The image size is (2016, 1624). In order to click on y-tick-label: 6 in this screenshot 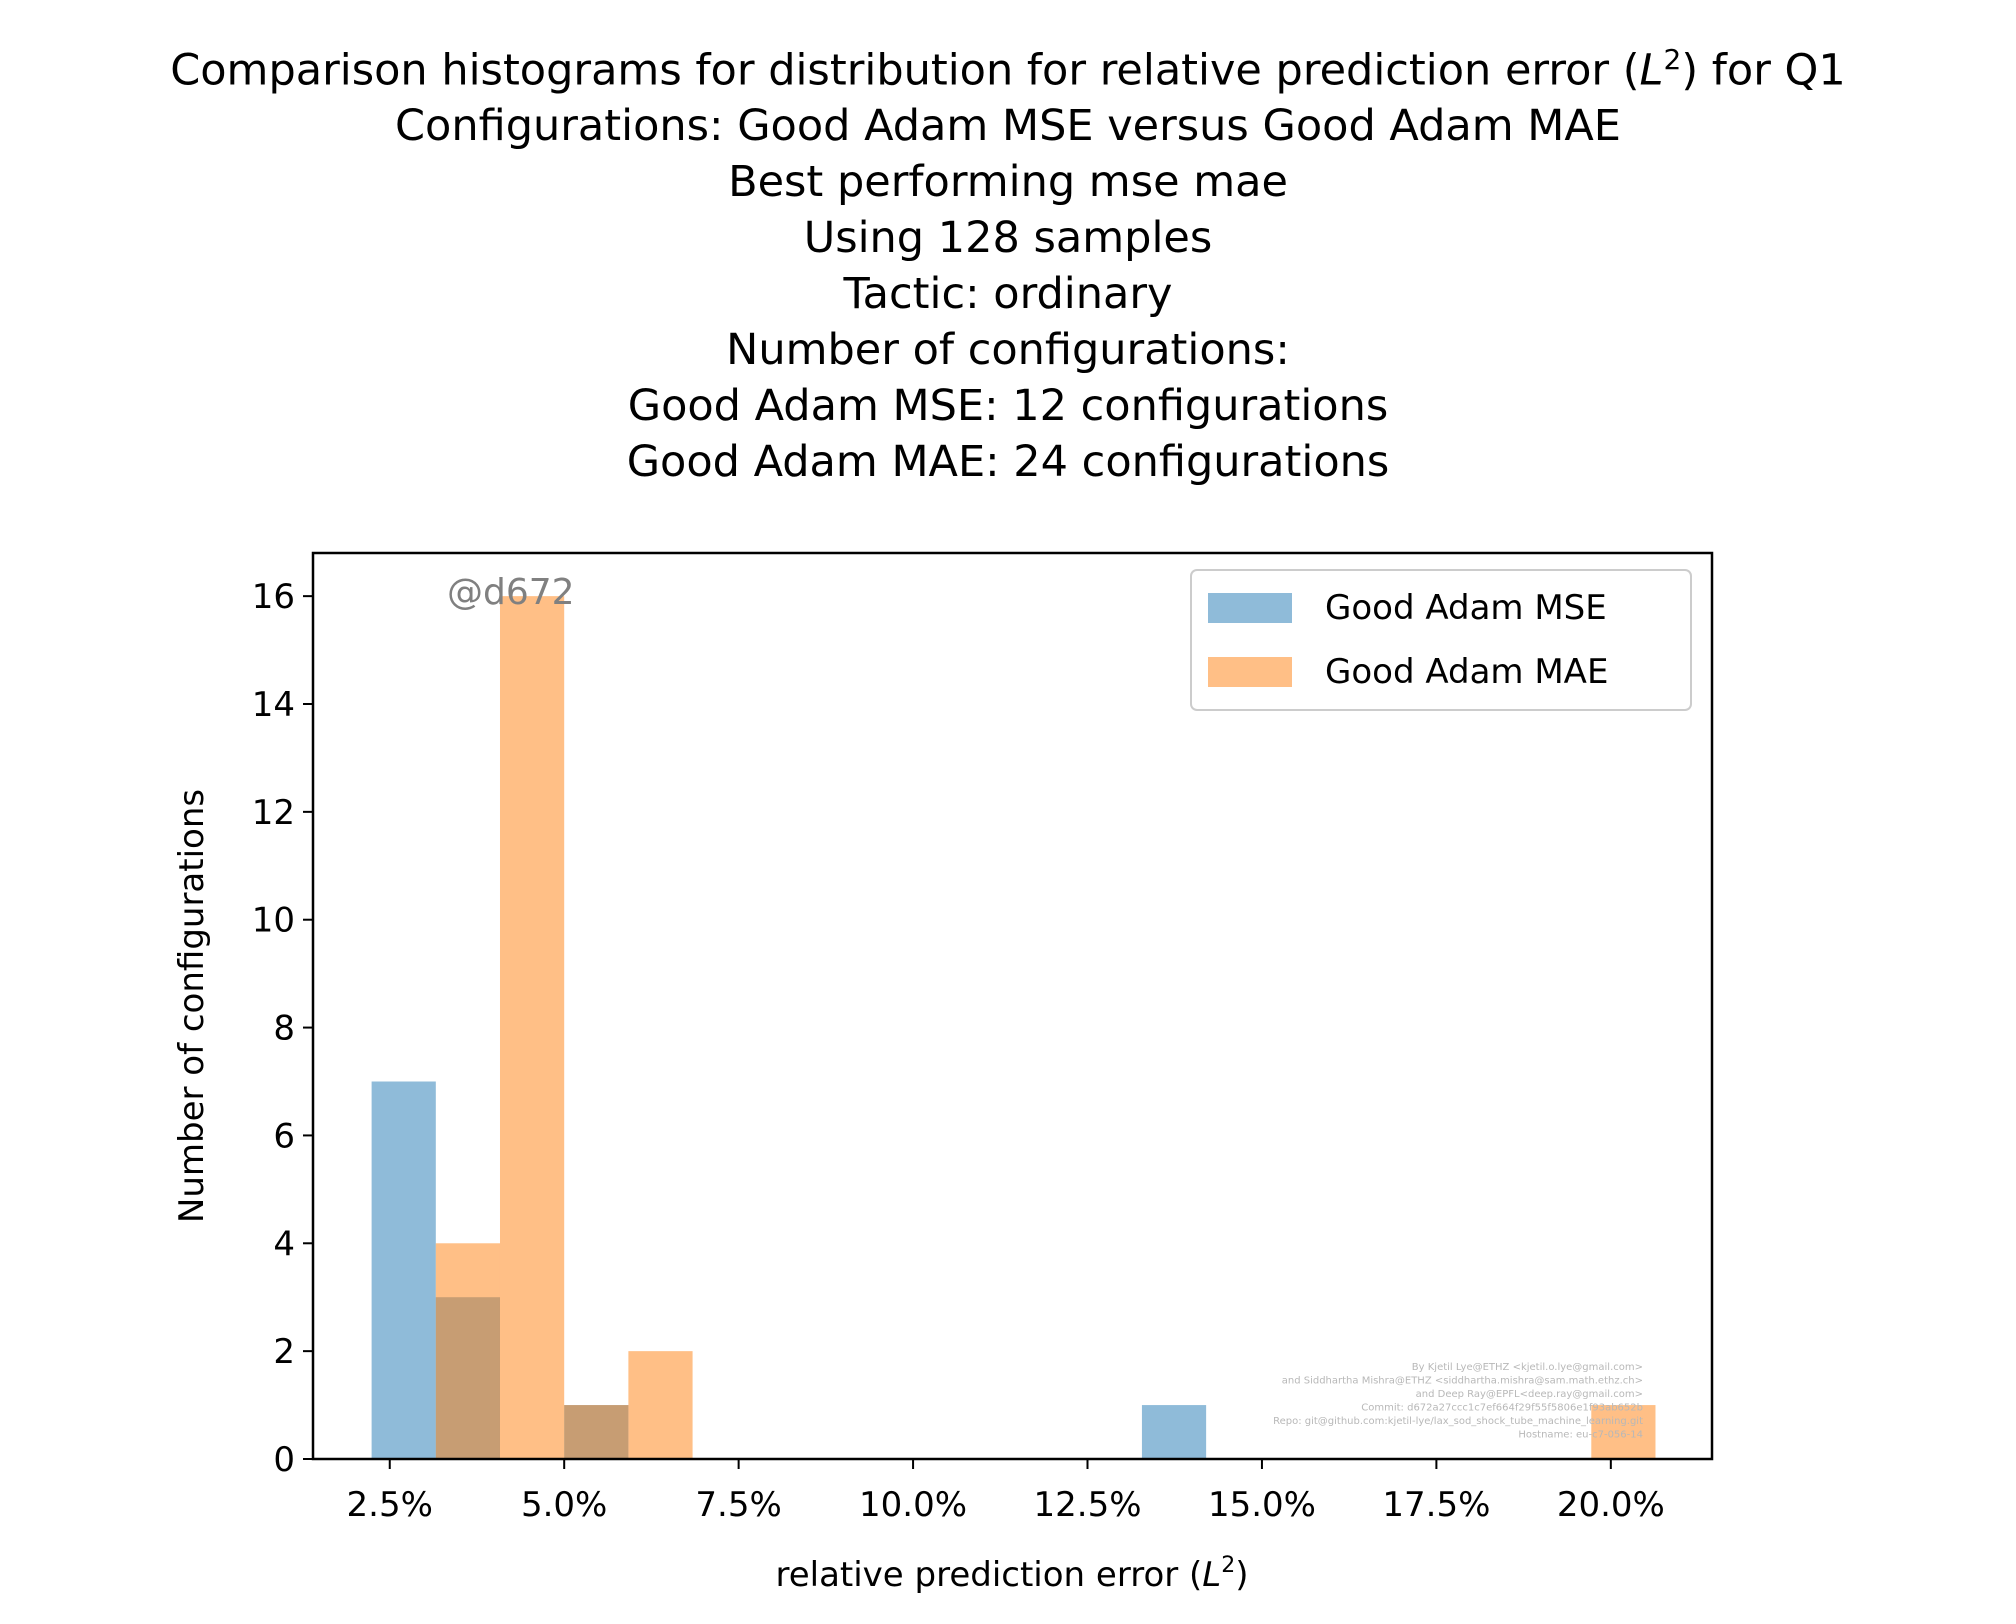, I will do `click(284, 1136)`.